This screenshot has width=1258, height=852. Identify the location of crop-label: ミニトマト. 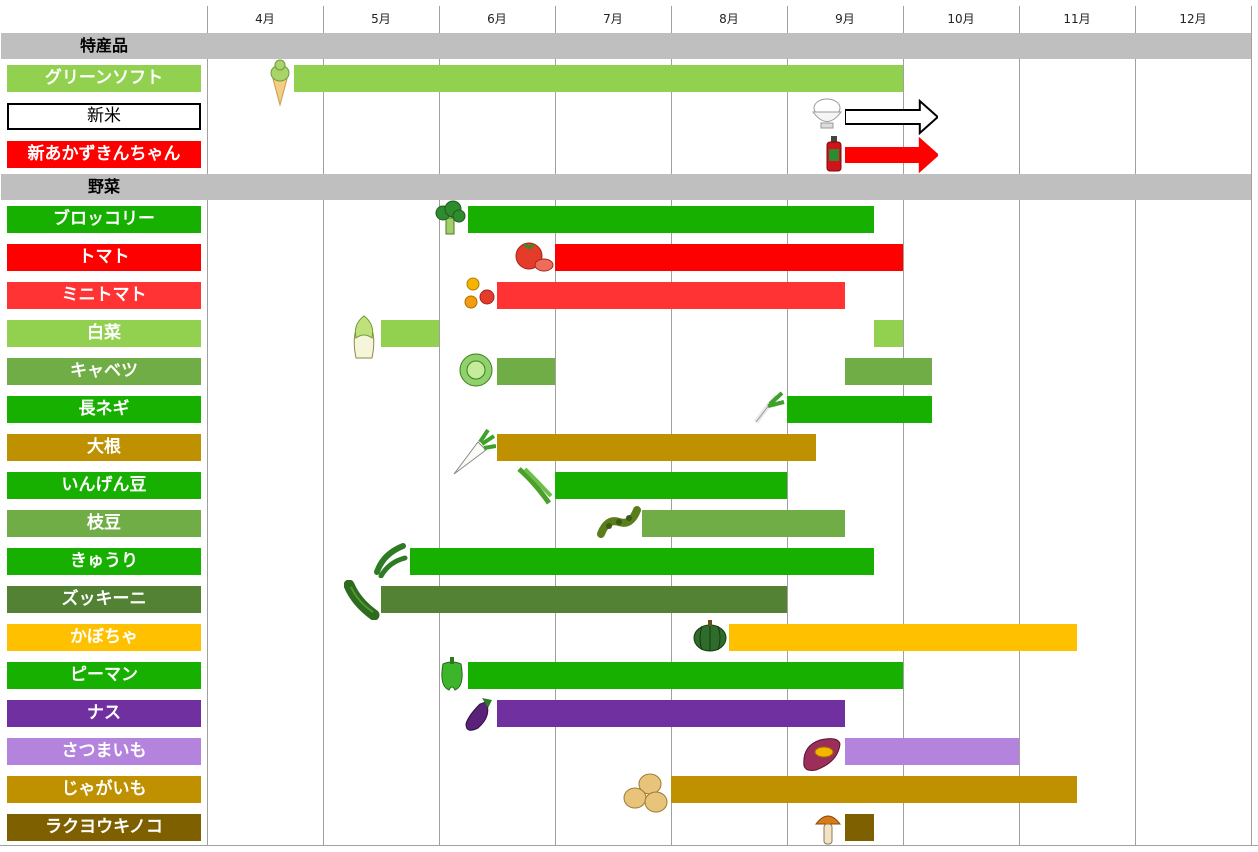
(104, 295).